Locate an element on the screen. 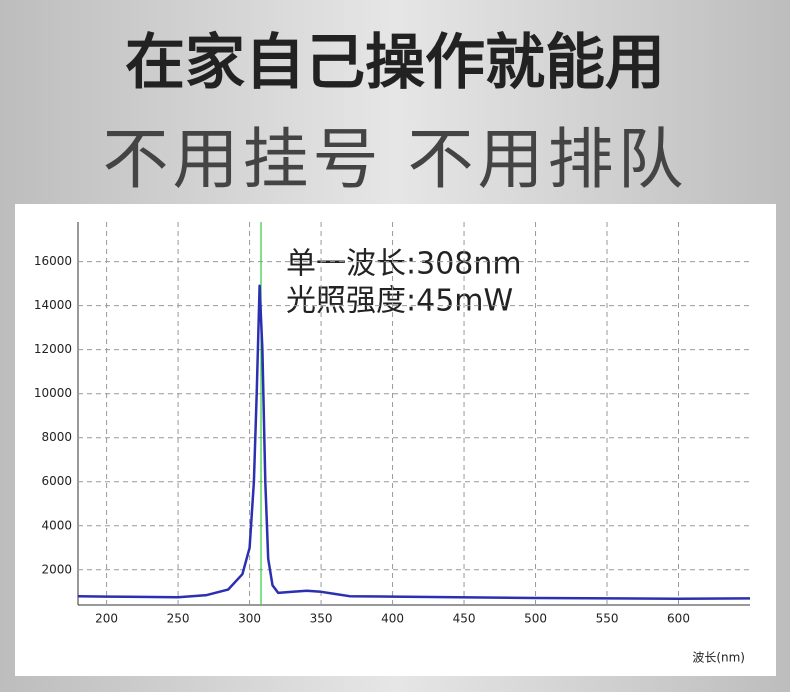 This screenshot has height=692, width=790. y-tick-label: 10000 is located at coordinates (53, 393).